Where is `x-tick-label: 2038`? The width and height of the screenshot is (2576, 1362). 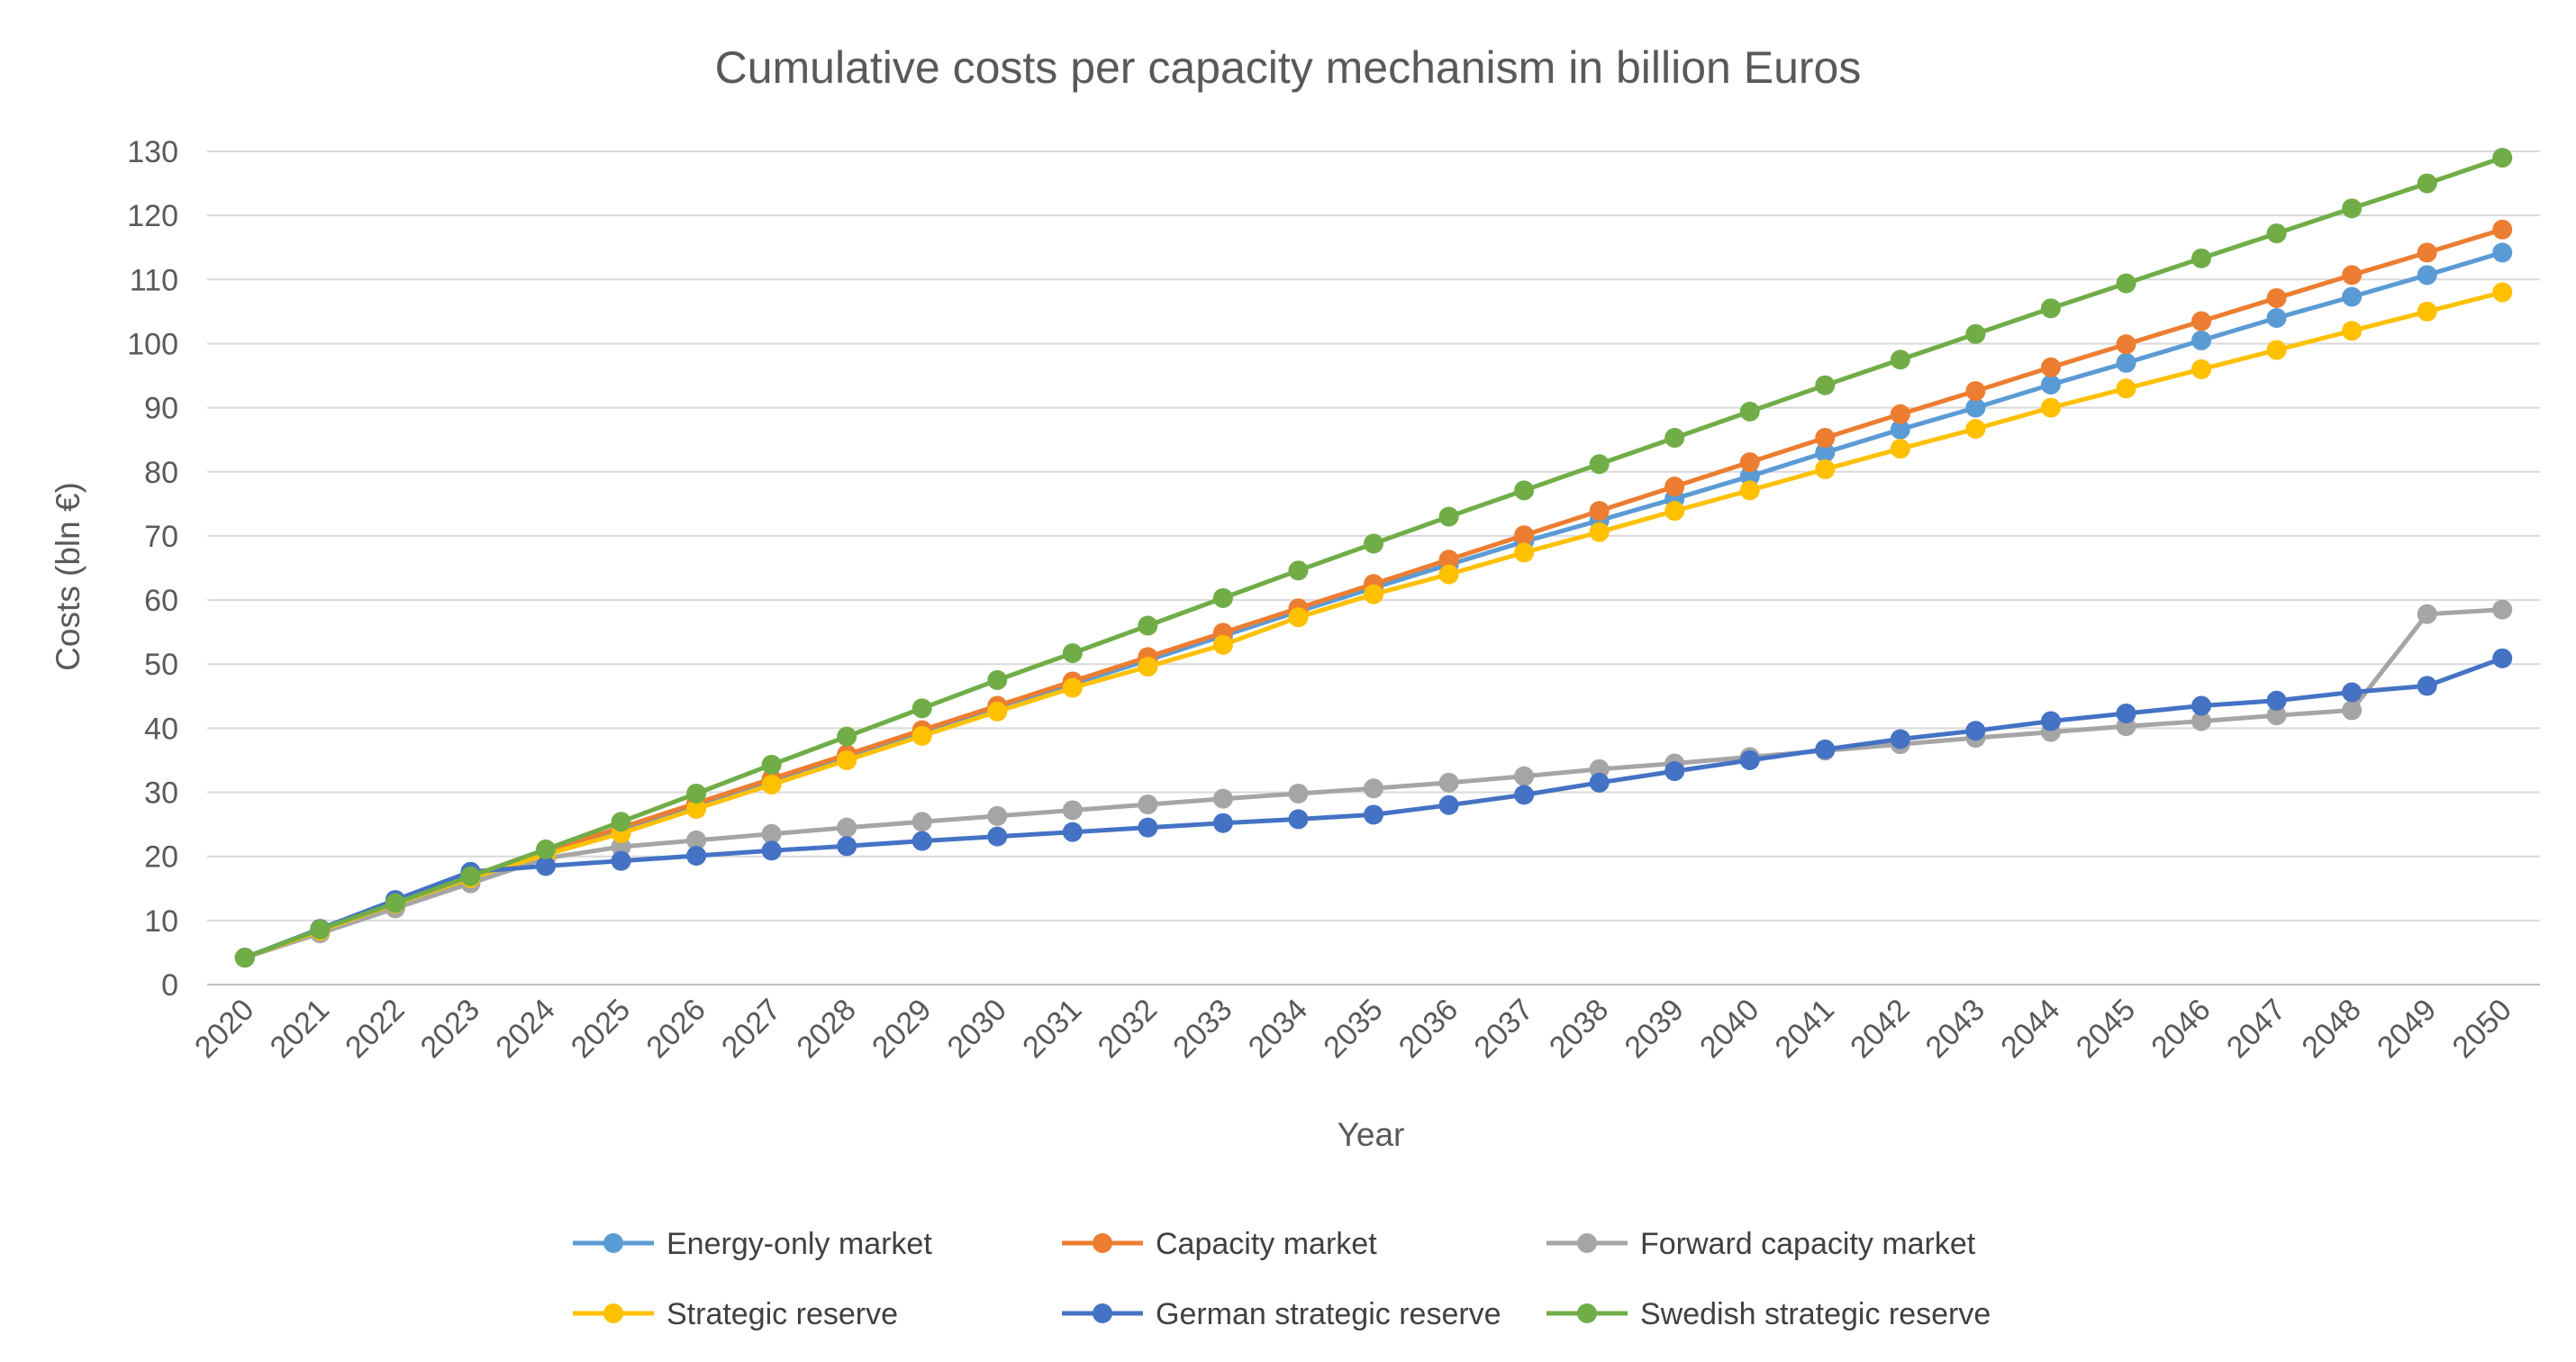 x-tick-label: 2038 is located at coordinates (1579, 1029).